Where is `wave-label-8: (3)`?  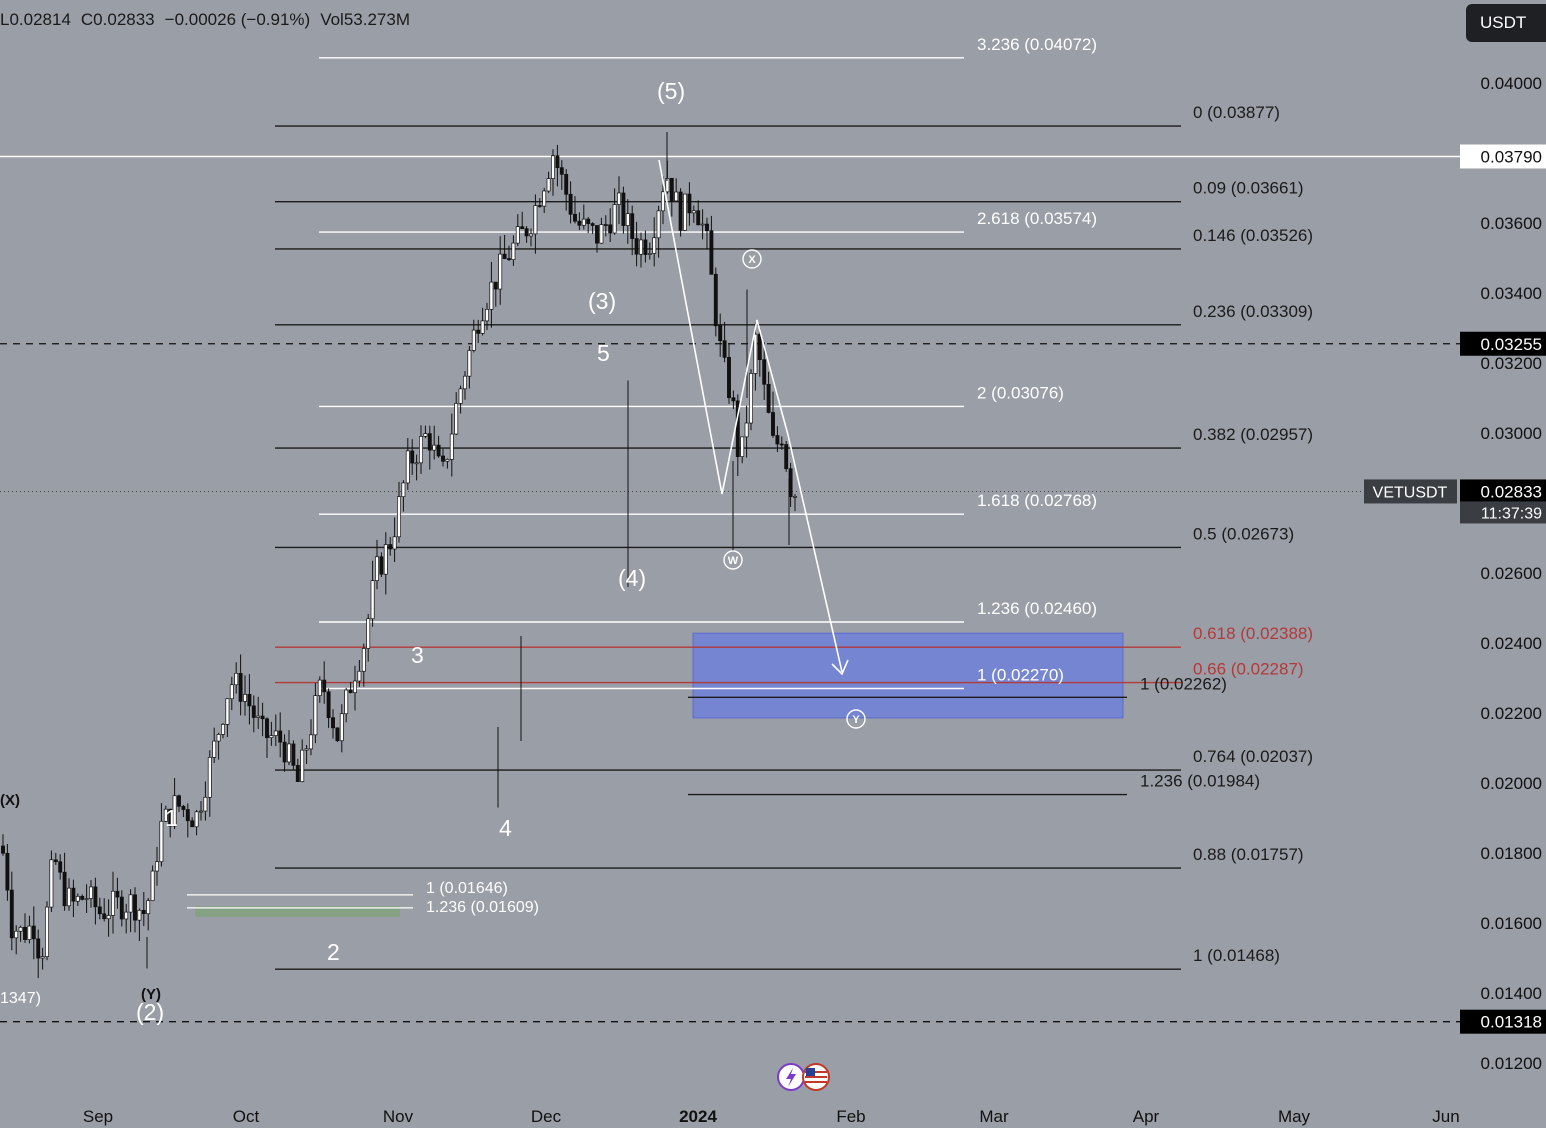
wave-label-8: (3) is located at coordinates (602, 301).